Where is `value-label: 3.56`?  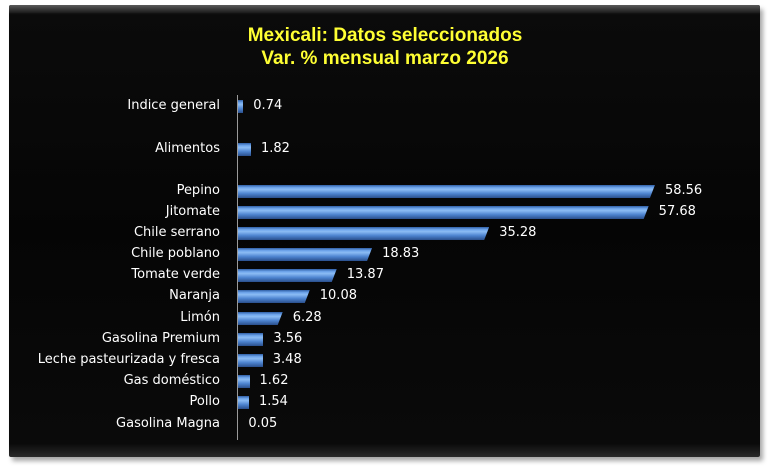
value-label: 3.56 is located at coordinates (288, 338).